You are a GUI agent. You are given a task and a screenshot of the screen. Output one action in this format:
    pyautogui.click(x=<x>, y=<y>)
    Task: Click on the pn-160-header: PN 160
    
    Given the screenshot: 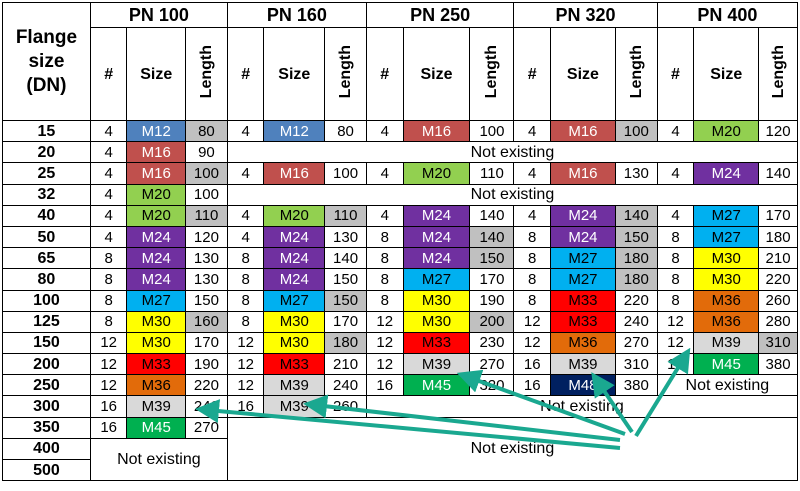 What is the action you would take?
    pyautogui.click(x=296, y=15)
    